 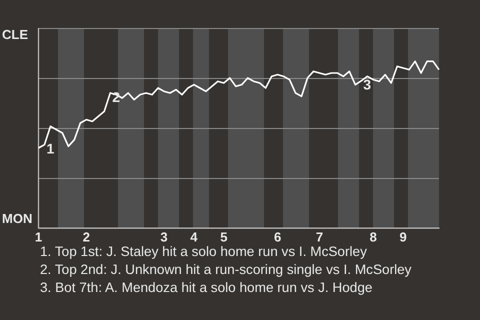 What do you see at coordinates (17, 218) in the screenshot?
I see `text: MON` at bounding box center [17, 218].